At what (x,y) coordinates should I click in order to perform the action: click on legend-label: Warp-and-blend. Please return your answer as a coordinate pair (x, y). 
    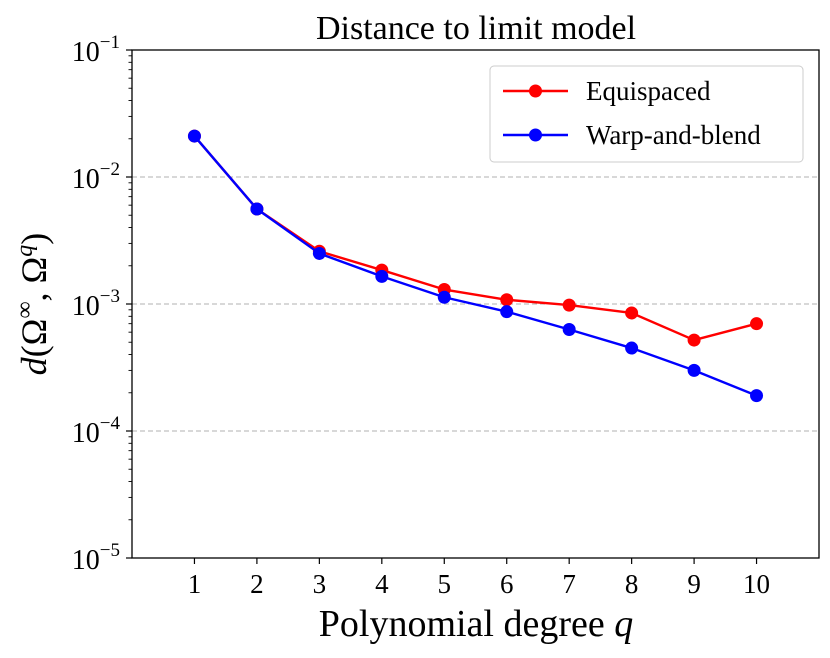
    Looking at the image, I should click on (673, 135).